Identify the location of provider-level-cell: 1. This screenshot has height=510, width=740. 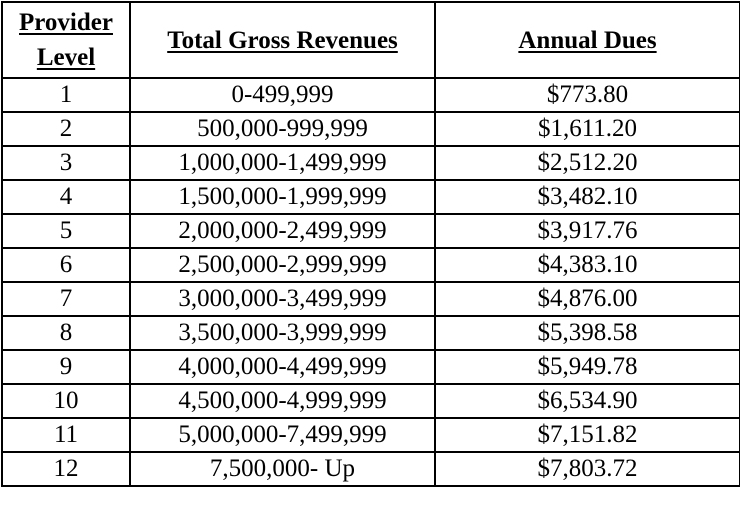
(66, 95).